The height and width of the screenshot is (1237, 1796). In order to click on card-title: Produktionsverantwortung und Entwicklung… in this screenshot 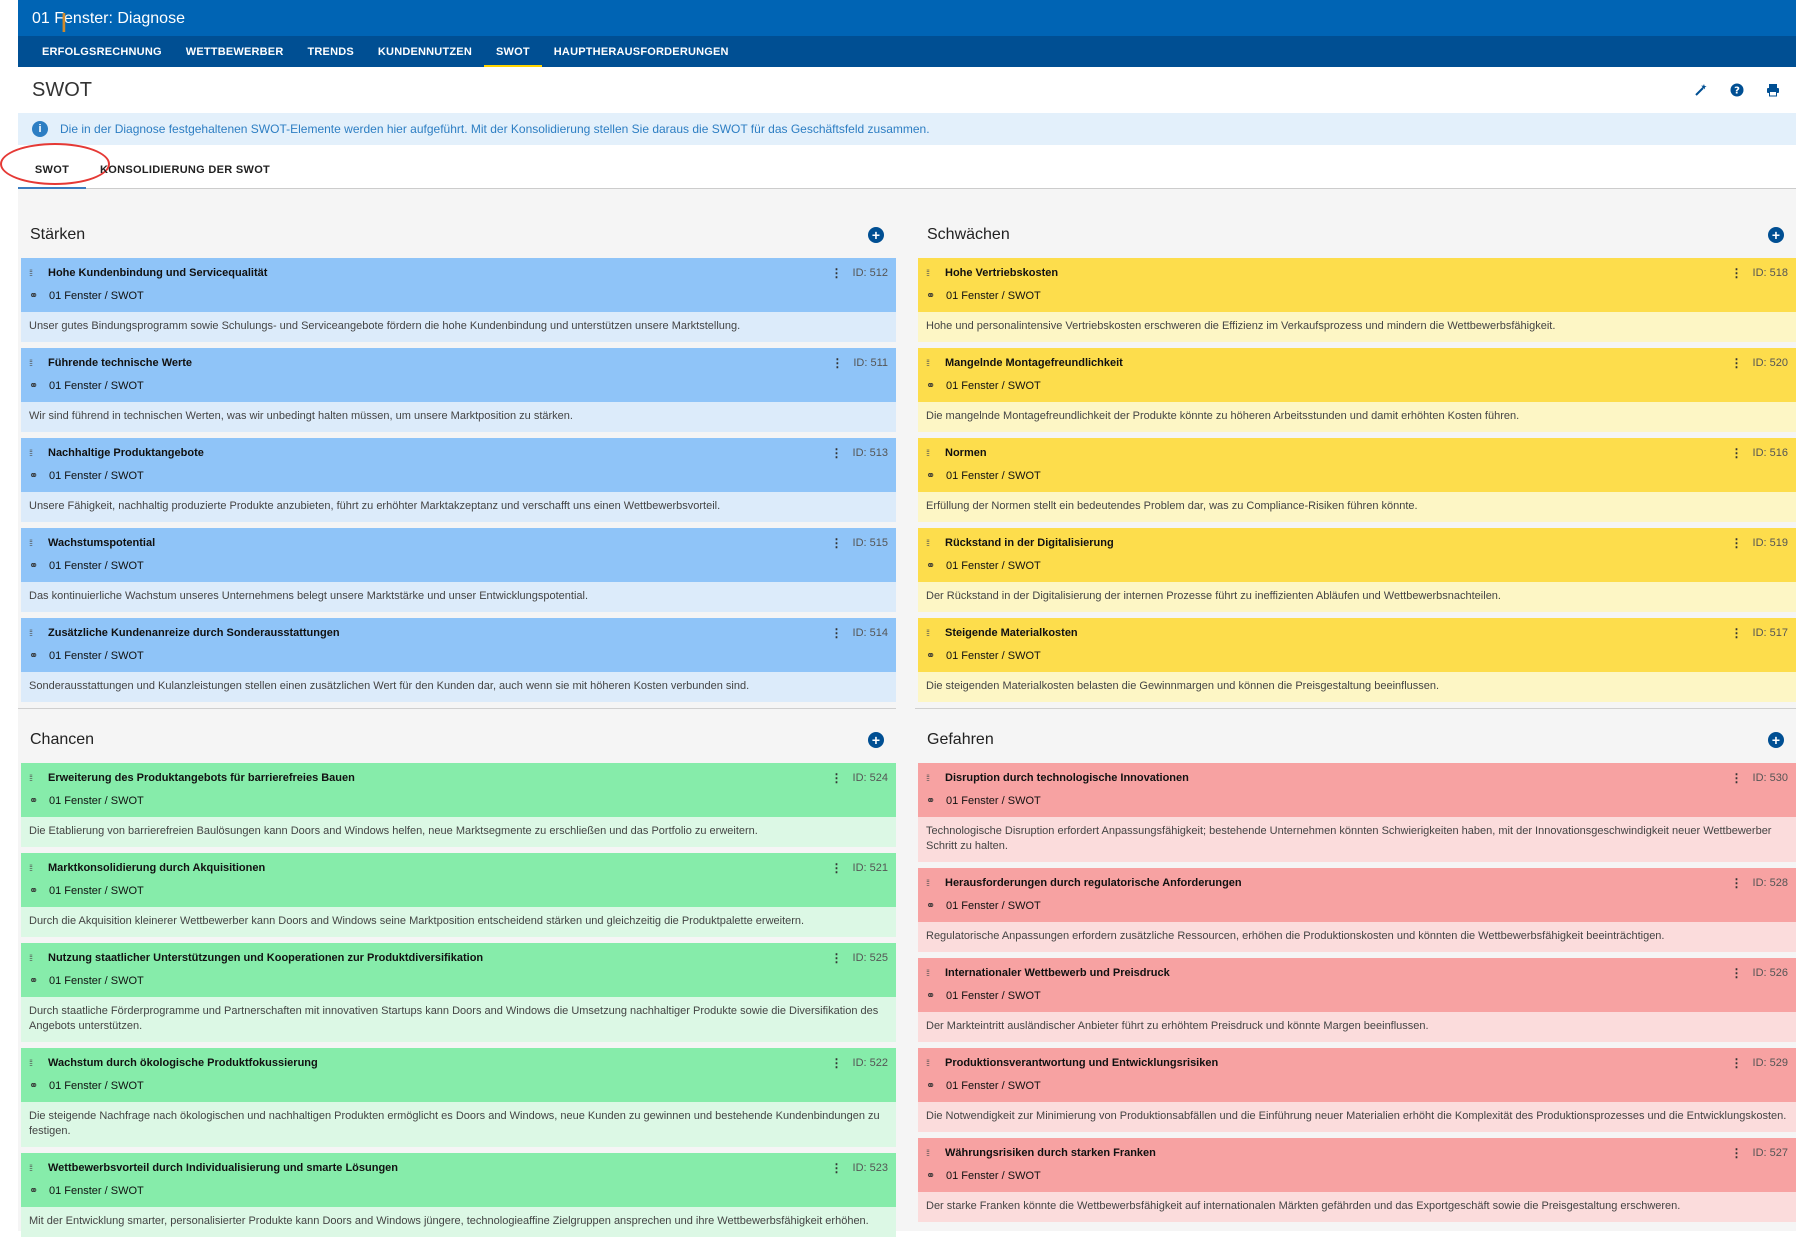, I will do `click(1082, 1063)`.